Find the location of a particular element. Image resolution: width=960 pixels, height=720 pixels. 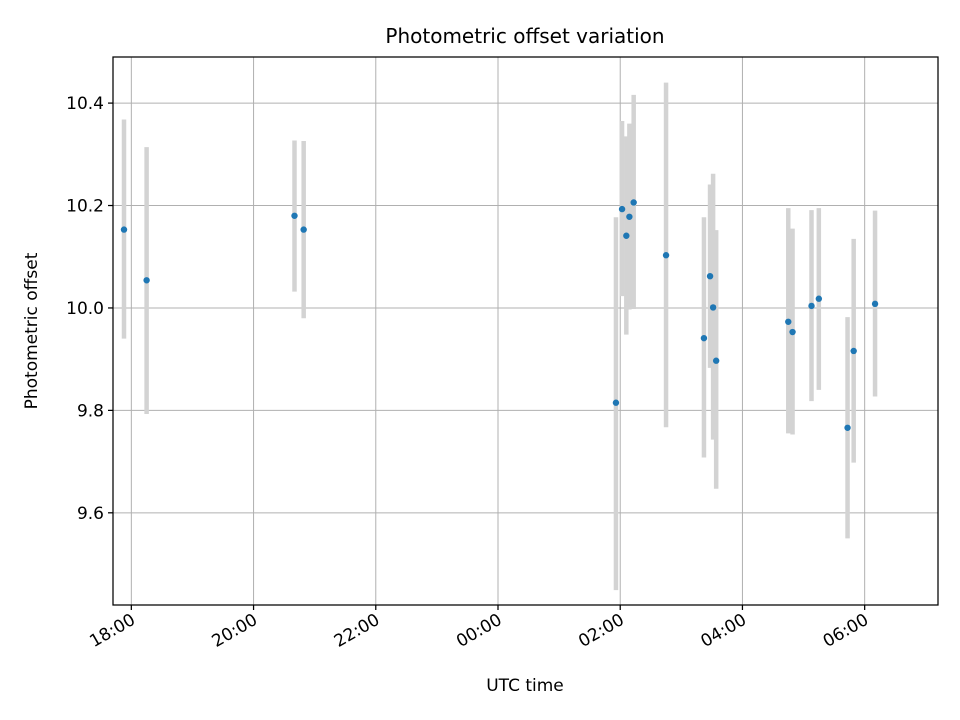

x-tick-label: 06:00 is located at coordinates (846, 631).